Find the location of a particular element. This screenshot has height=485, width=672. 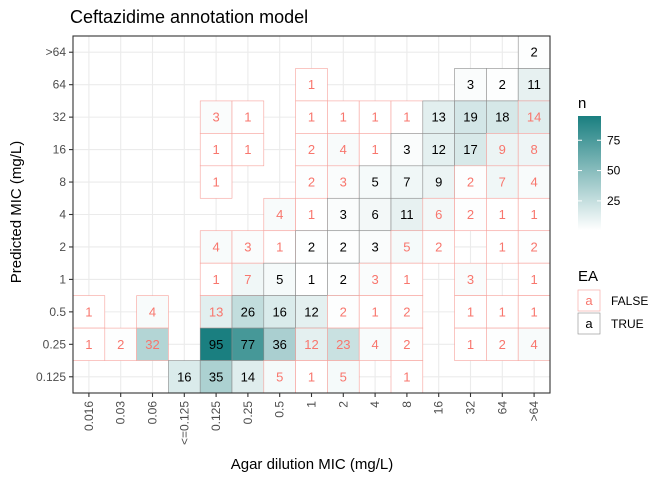

cell-label: 23 is located at coordinates (343, 344).